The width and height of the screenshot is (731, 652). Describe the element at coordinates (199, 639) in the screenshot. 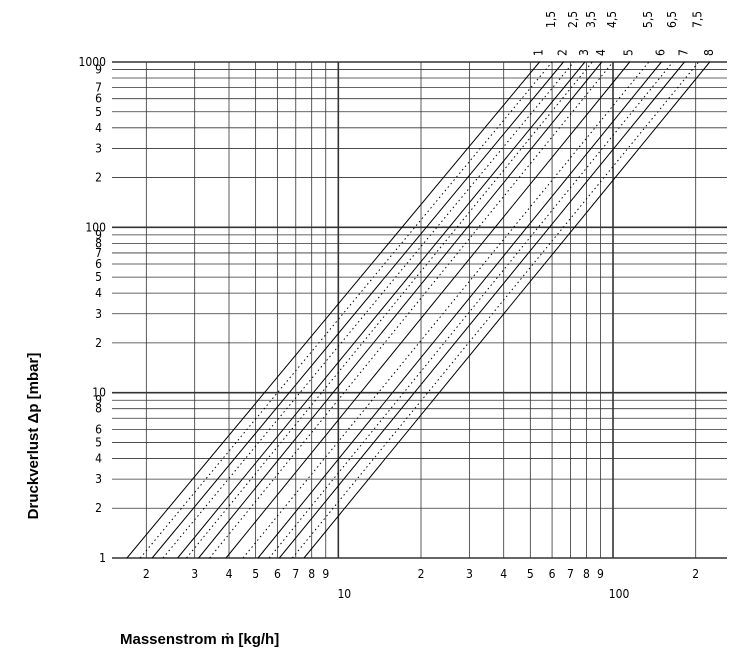

I see `x-axis-label: Massenstrom ṁ [kg/h]` at that location.